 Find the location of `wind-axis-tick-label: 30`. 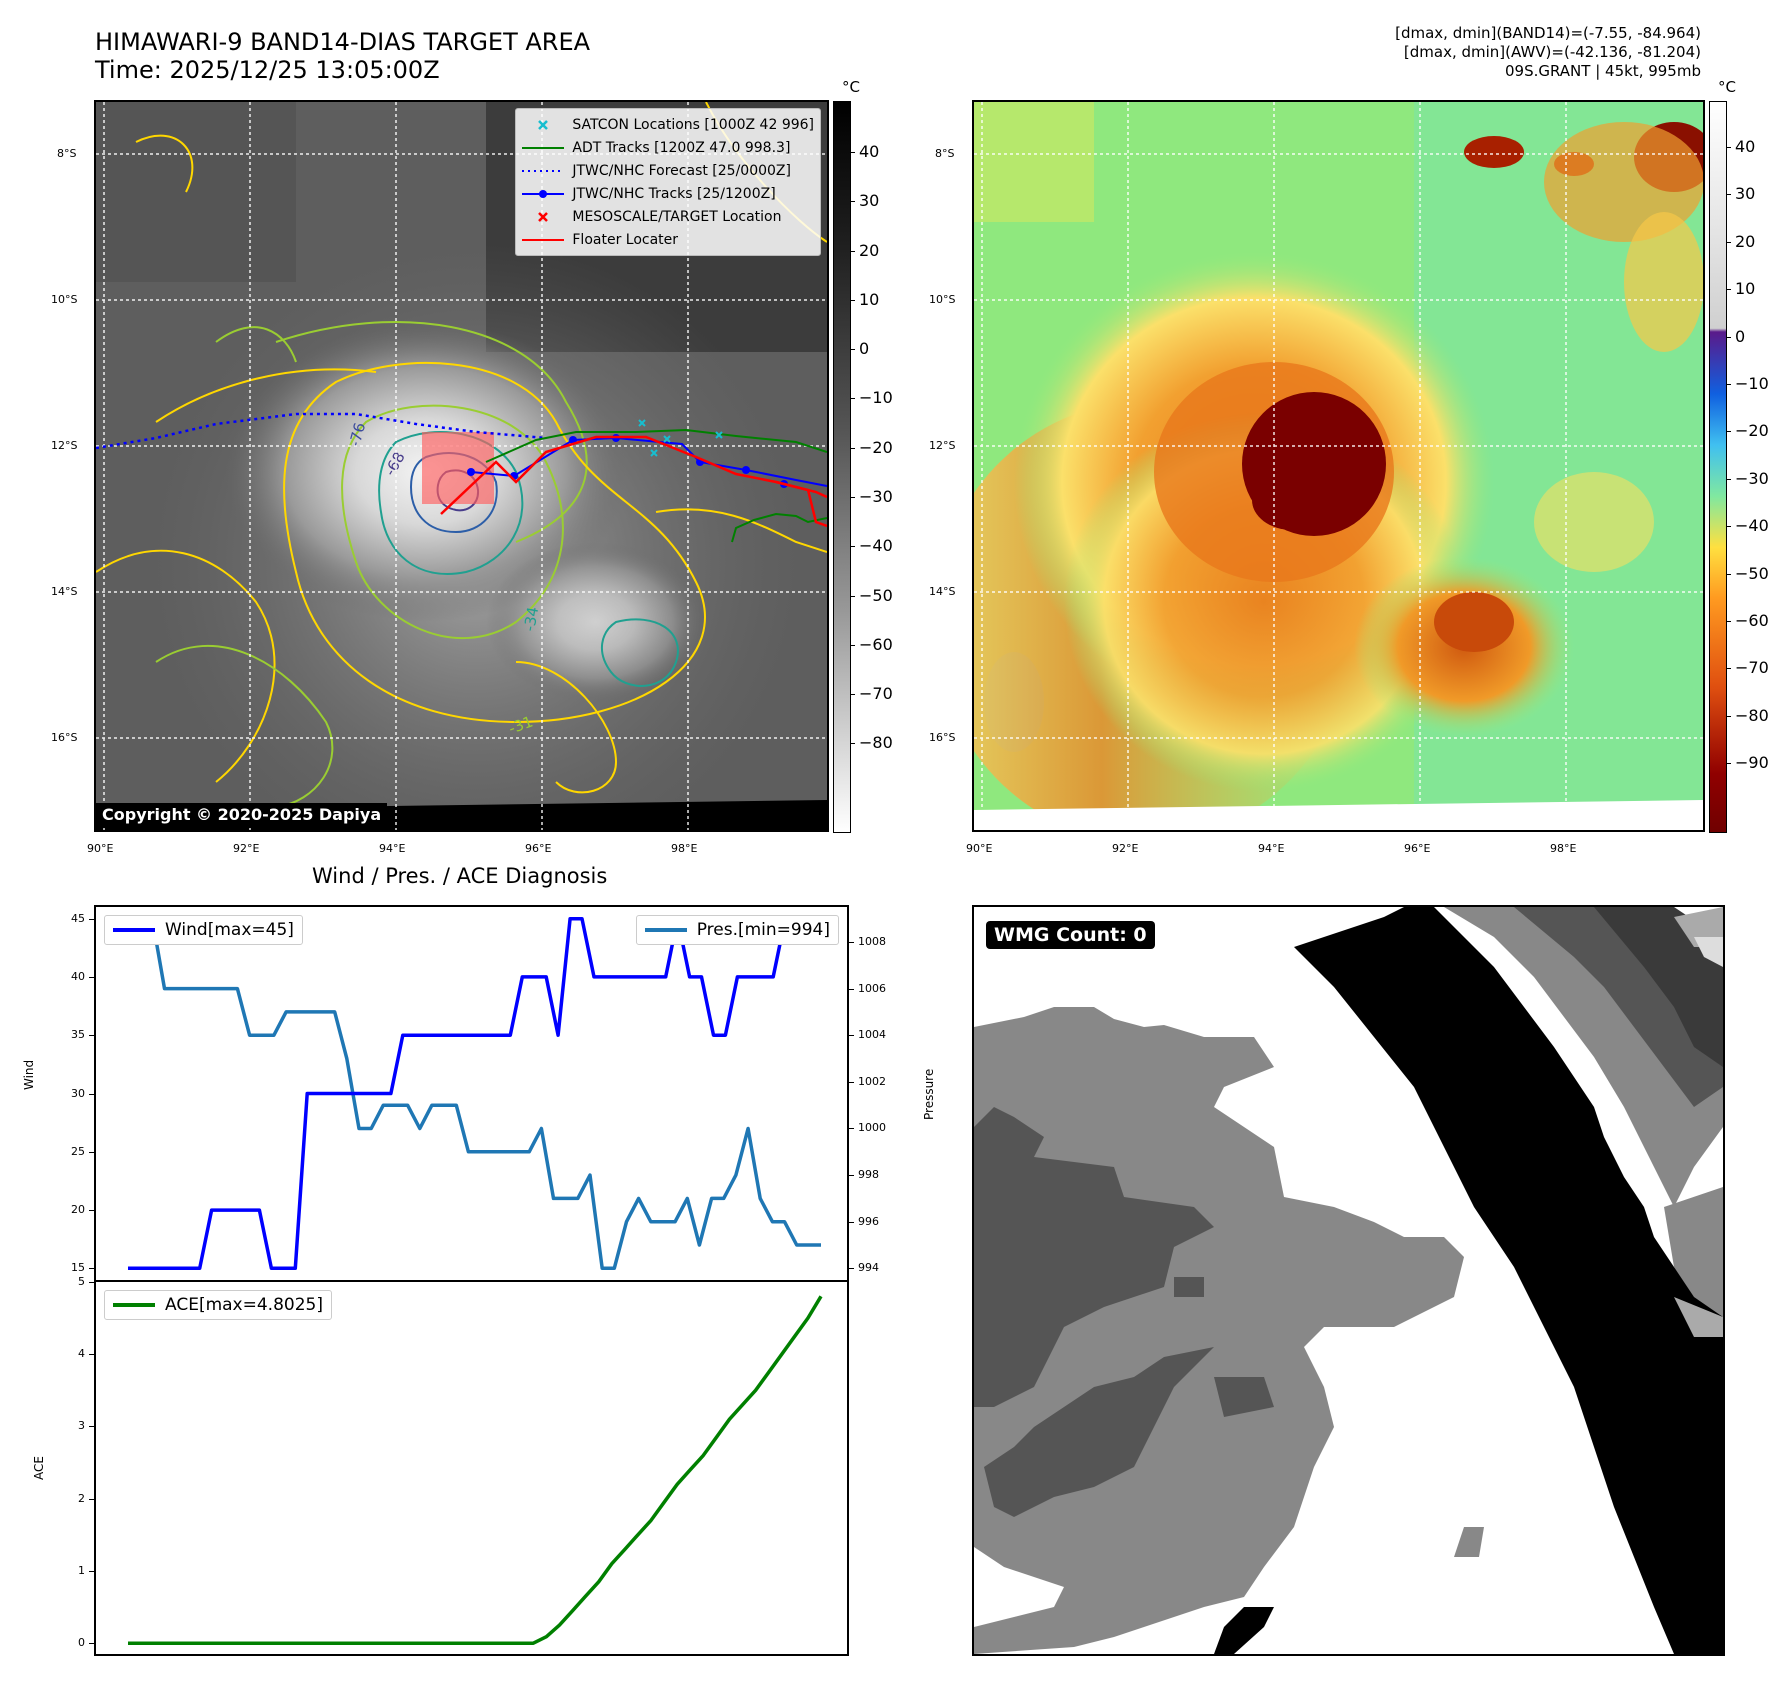

wind-axis-tick-label: 30 is located at coordinates (78, 1093).